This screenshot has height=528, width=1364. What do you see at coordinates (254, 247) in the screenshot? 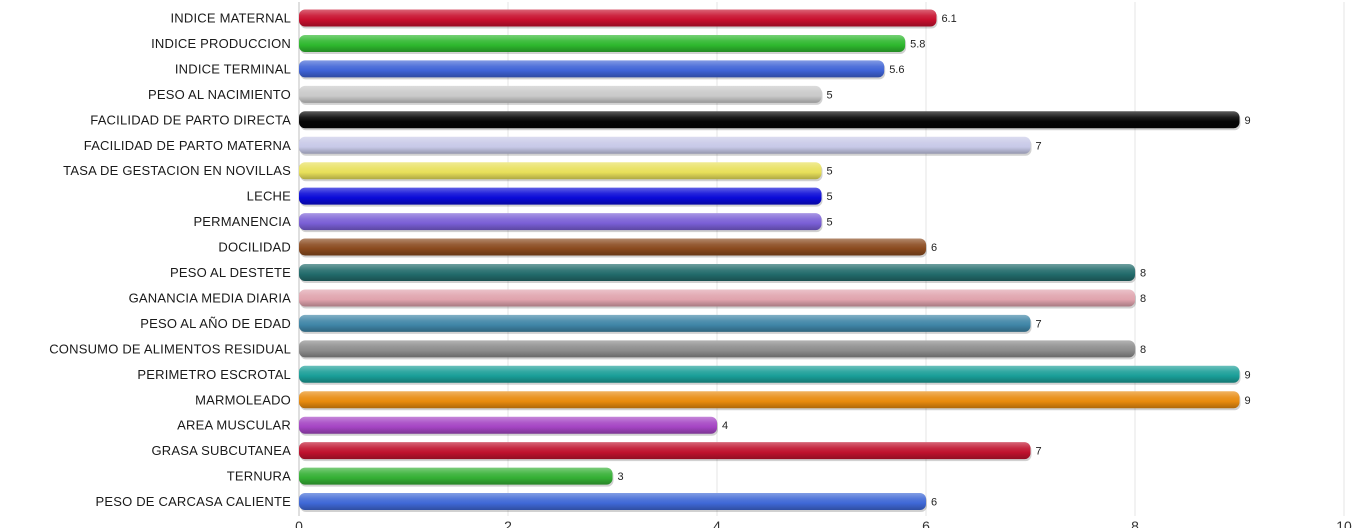
I see `category-label: DOCILIDAD` at bounding box center [254, 247].